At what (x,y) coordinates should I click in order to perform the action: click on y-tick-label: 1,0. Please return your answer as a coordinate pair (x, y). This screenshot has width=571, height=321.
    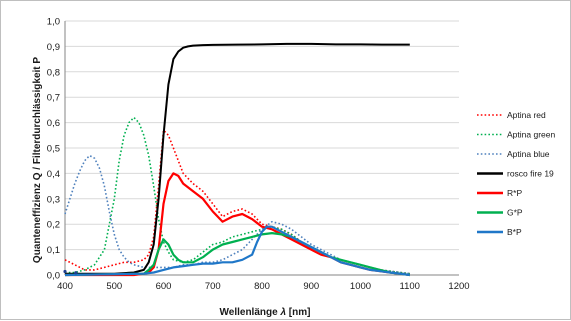
    Looking at the image, I should click on (53, 22).